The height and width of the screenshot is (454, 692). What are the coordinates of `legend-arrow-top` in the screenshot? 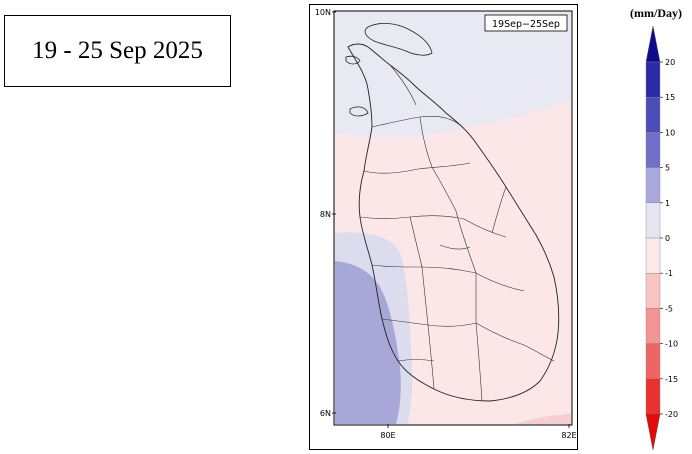 It's located at (653, 44).